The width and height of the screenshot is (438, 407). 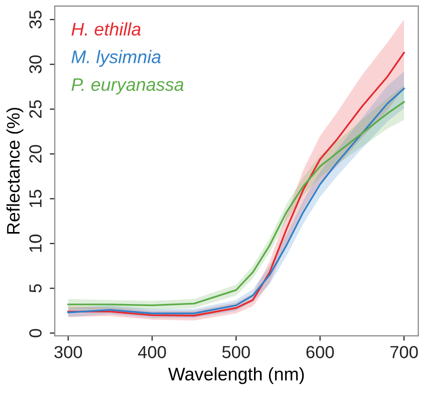 What do you see at coordinates (15, 171) in the screenshot?
I see `y-axis-title: Reflectance (%)` at bounding box center [15, 171].